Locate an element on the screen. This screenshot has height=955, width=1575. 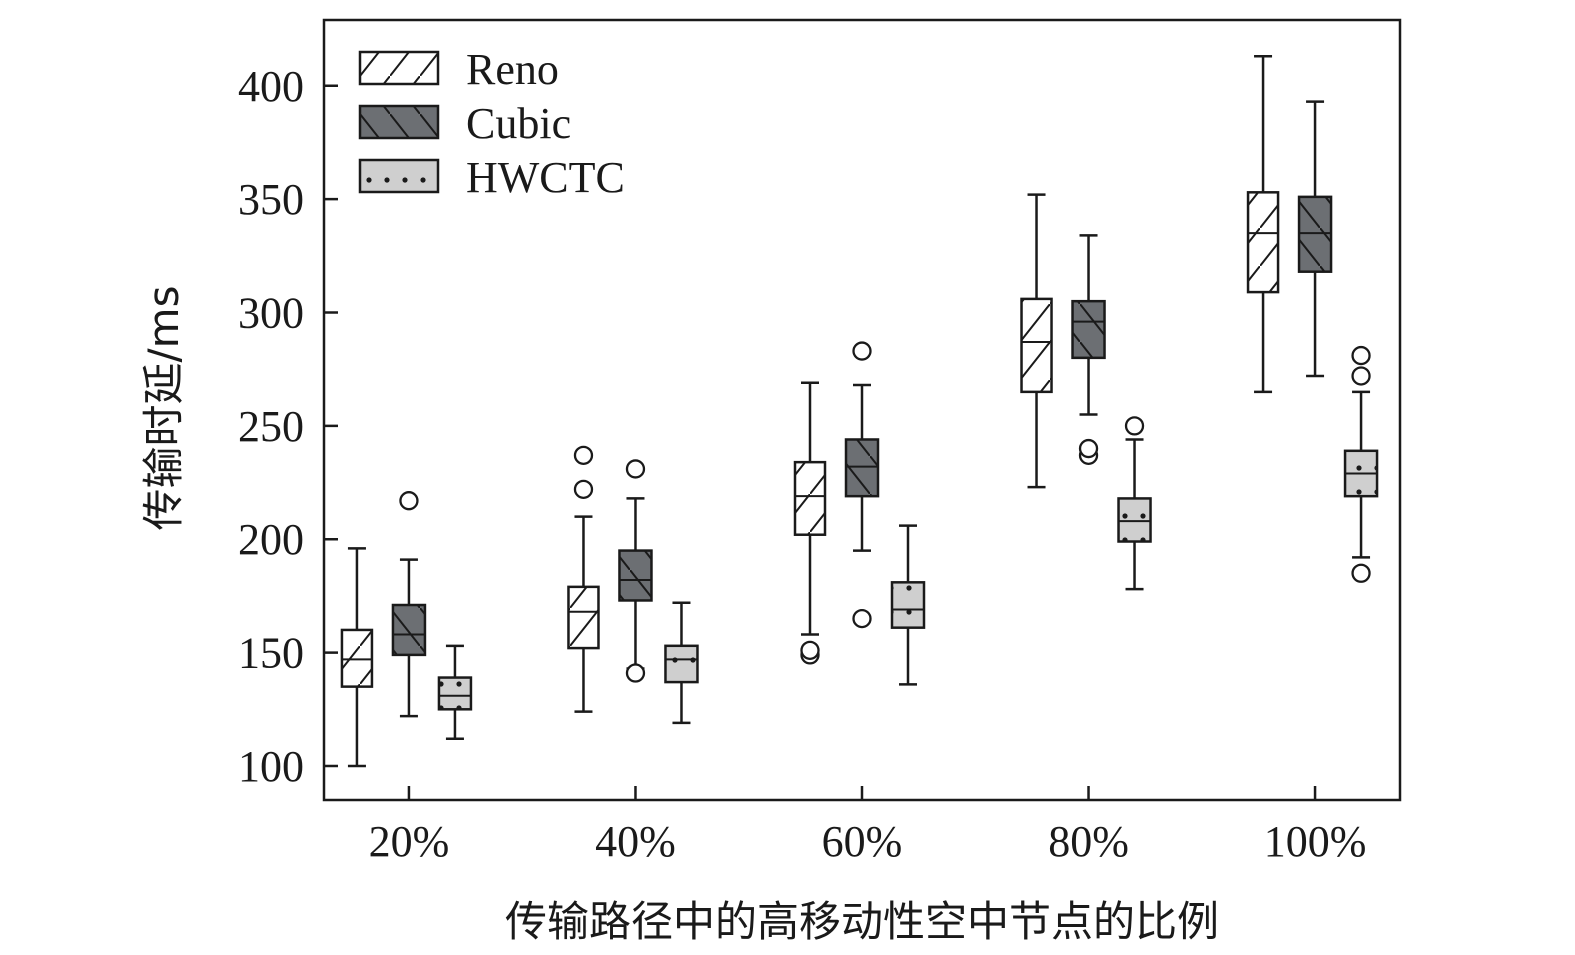
box-cubic-4-box is located at coordinates (1315, 234).